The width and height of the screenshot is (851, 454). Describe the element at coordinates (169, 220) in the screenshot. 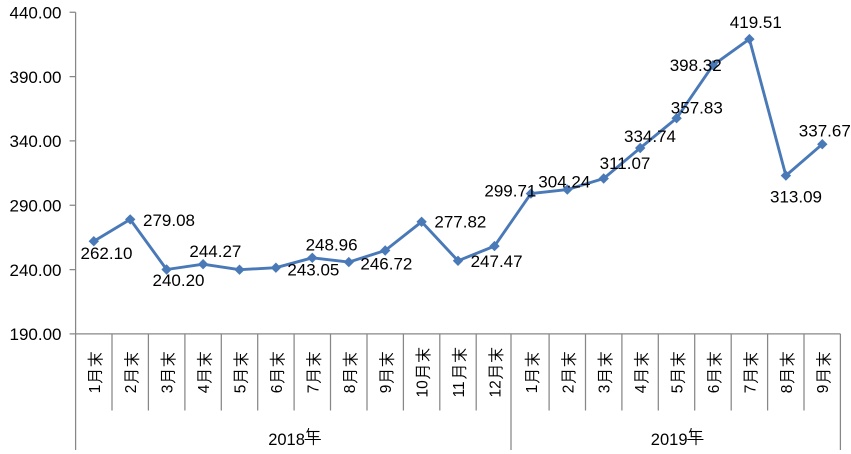

I see `svg-text: 279.08` at that location.